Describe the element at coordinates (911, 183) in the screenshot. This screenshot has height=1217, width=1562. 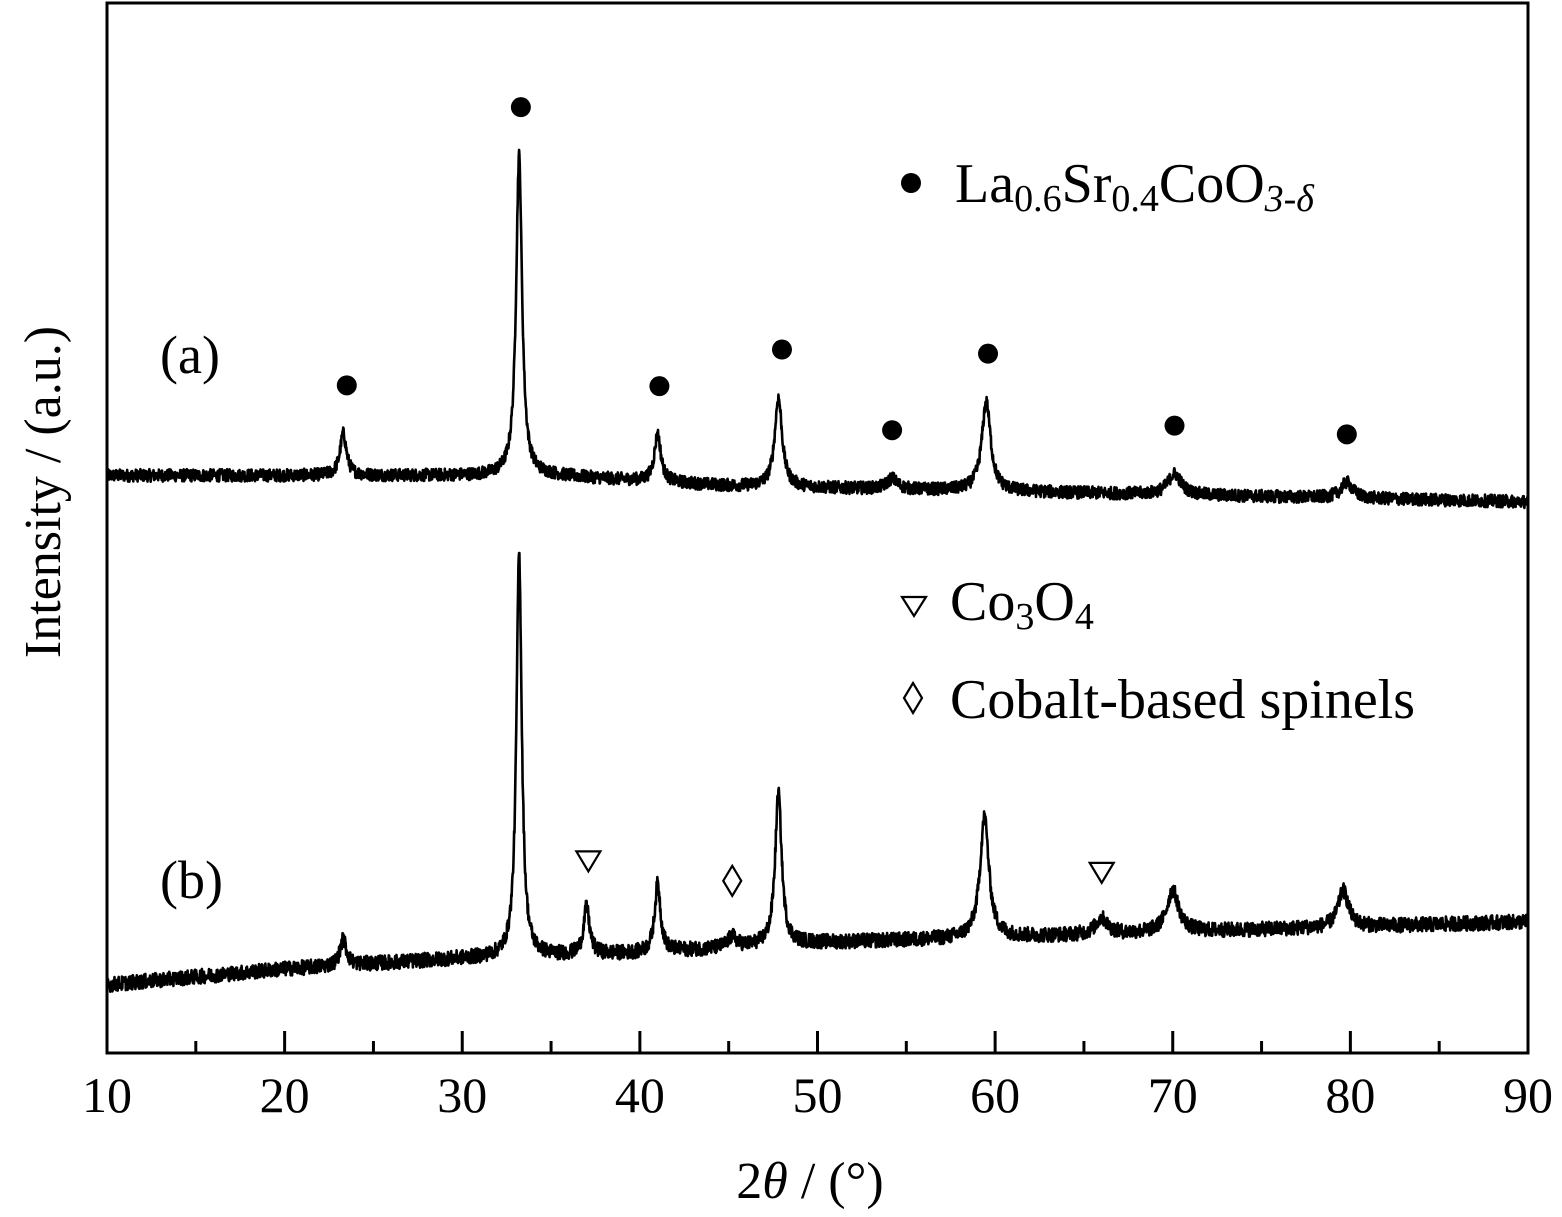
I see `legend-dot-icon` at that location.